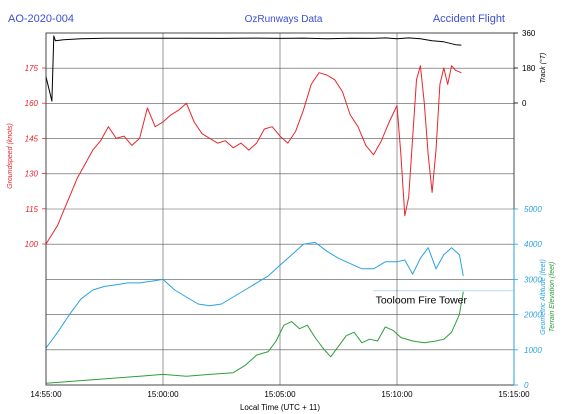 This screenshot has height=414, width=567. Describe the element at coordinates (543, 297) in the screenshot. I see `altitude-axis-label: Geometric Altitude (feet)` at that location.